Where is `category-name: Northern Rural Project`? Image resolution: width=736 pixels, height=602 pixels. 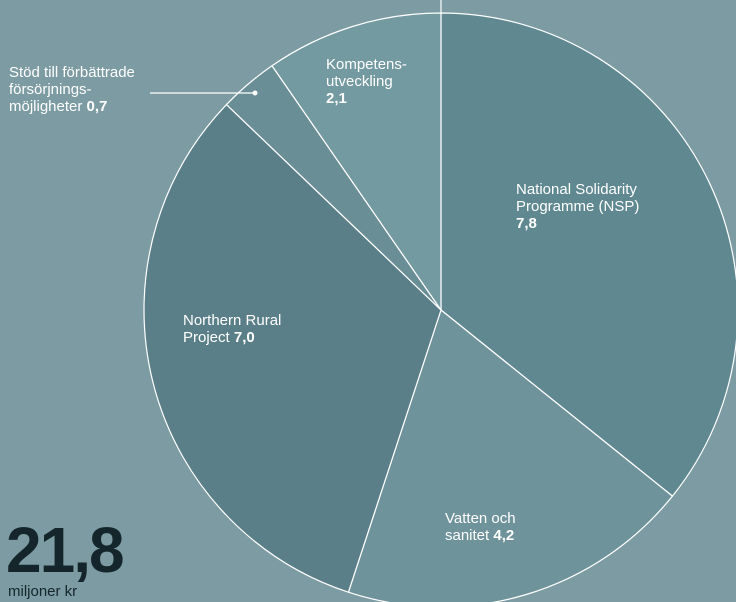
category-name: Northern Rural Project is located at coordinates (232, 329).